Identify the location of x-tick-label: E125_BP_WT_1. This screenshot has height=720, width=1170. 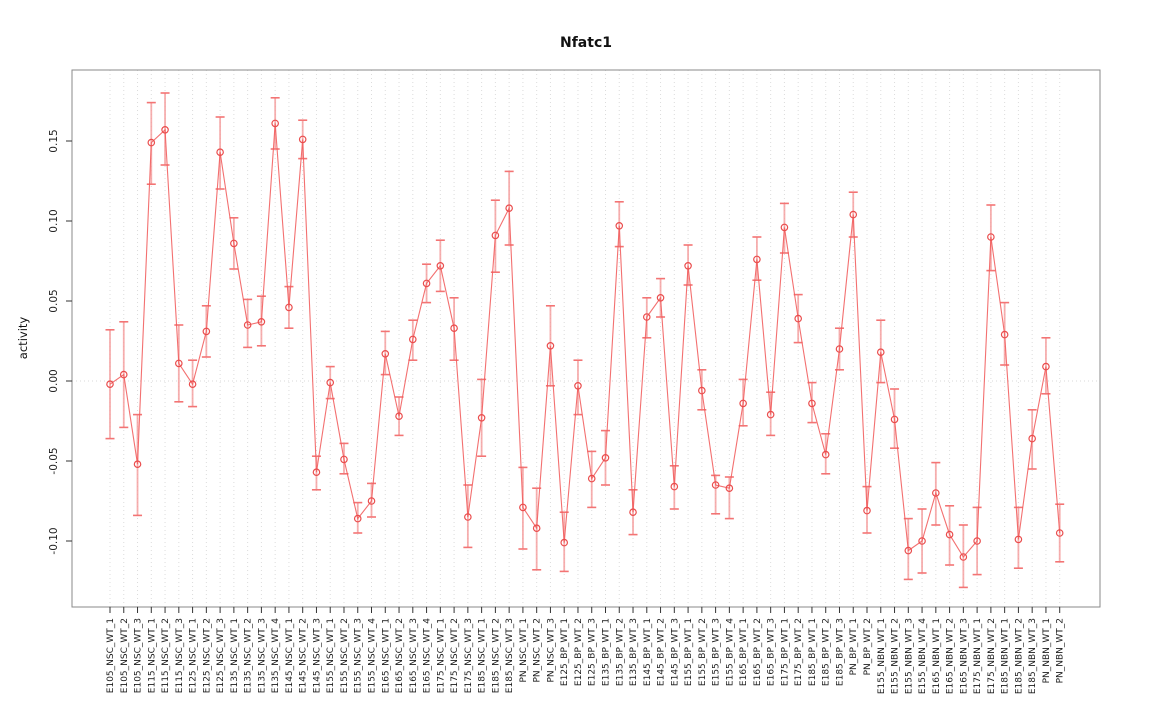
(565, 652).